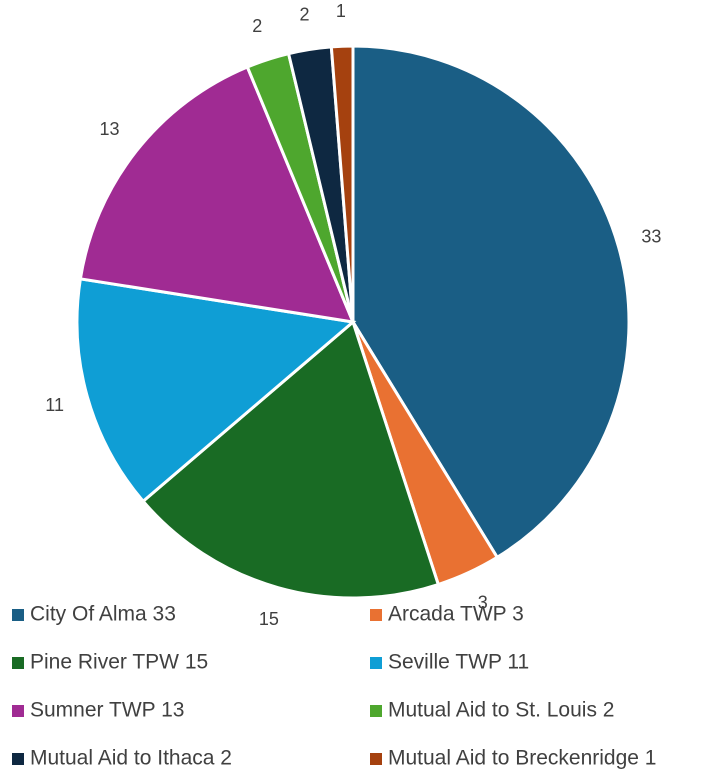 Image resolution: width=717 pixels, height=775 pixels. Describe the element at coordinates (131, 758) in the screenshot. I see `legend-label: Mutual Aid to Ithaca 2` at that location.